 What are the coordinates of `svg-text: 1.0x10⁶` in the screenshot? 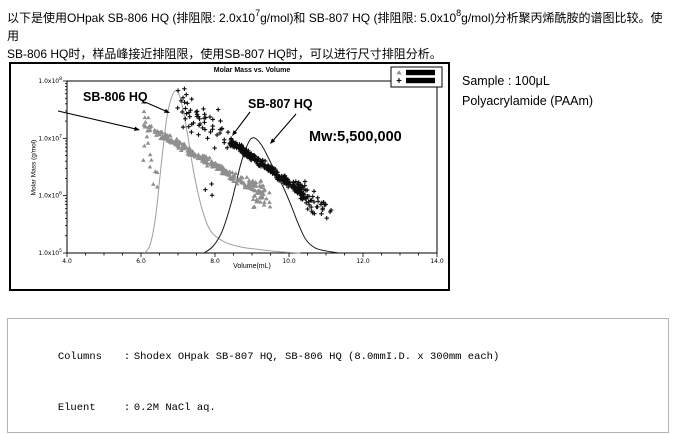 It's located at (50, 195).